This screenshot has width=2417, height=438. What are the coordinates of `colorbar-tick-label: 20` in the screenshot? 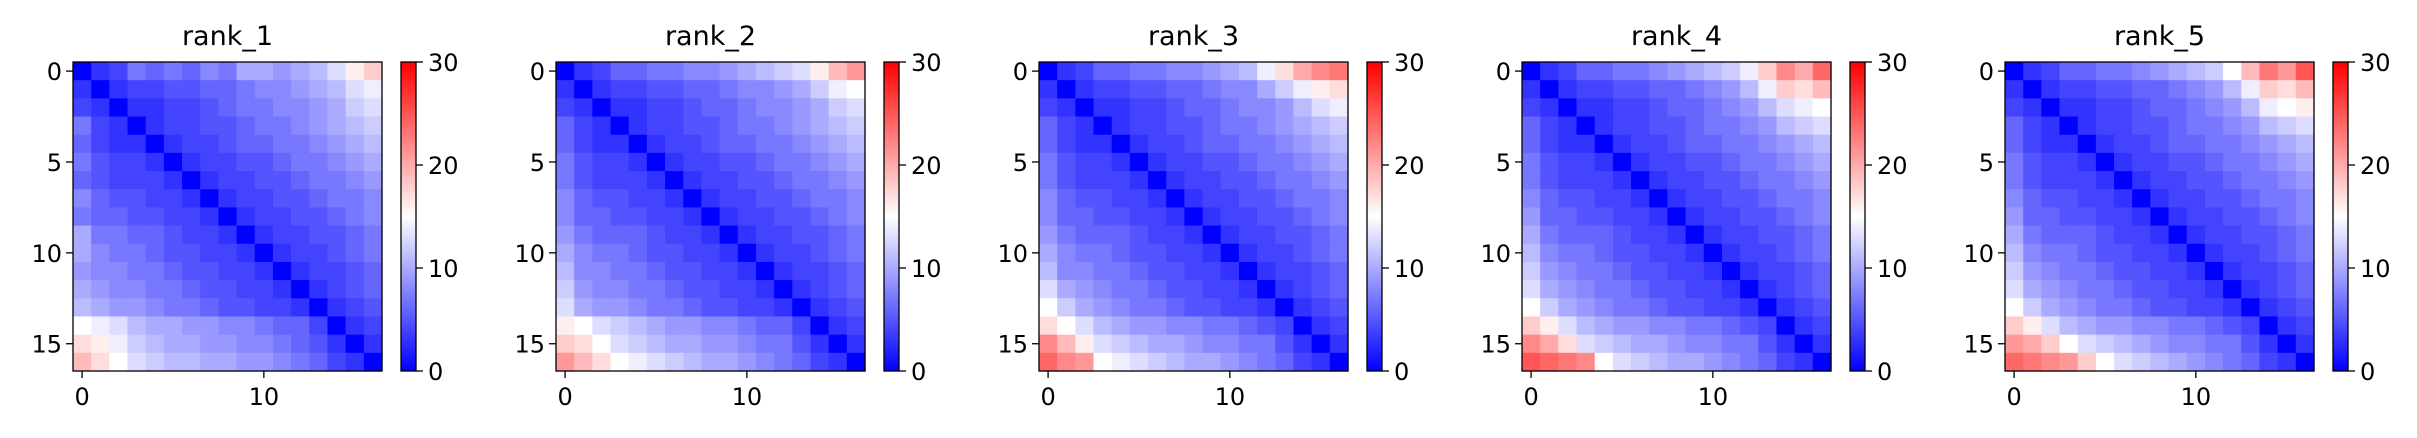 It's located at (1409, 166).